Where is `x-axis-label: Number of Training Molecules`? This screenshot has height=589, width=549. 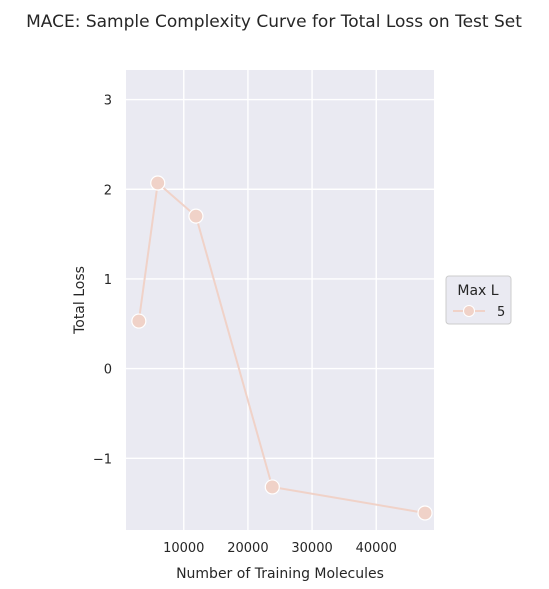 x-axis-label: Number of Training Molecules is located at coordinates (280, 574).